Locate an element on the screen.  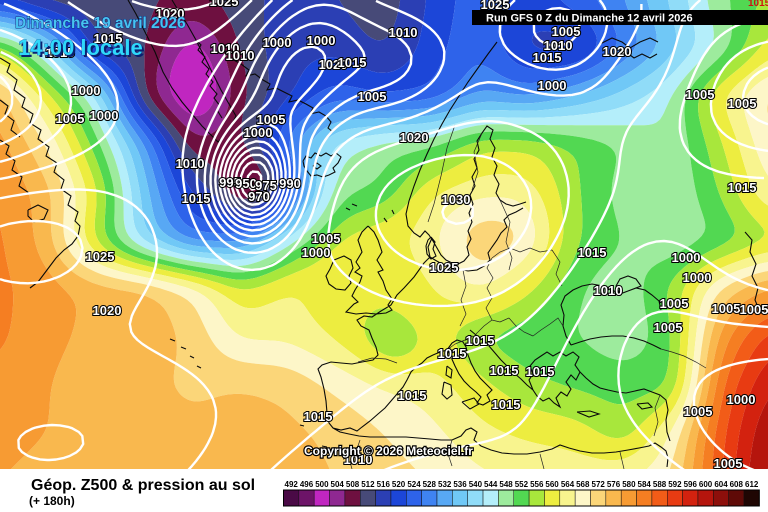
svg-text: 970 is located at coordinates (259, 196).